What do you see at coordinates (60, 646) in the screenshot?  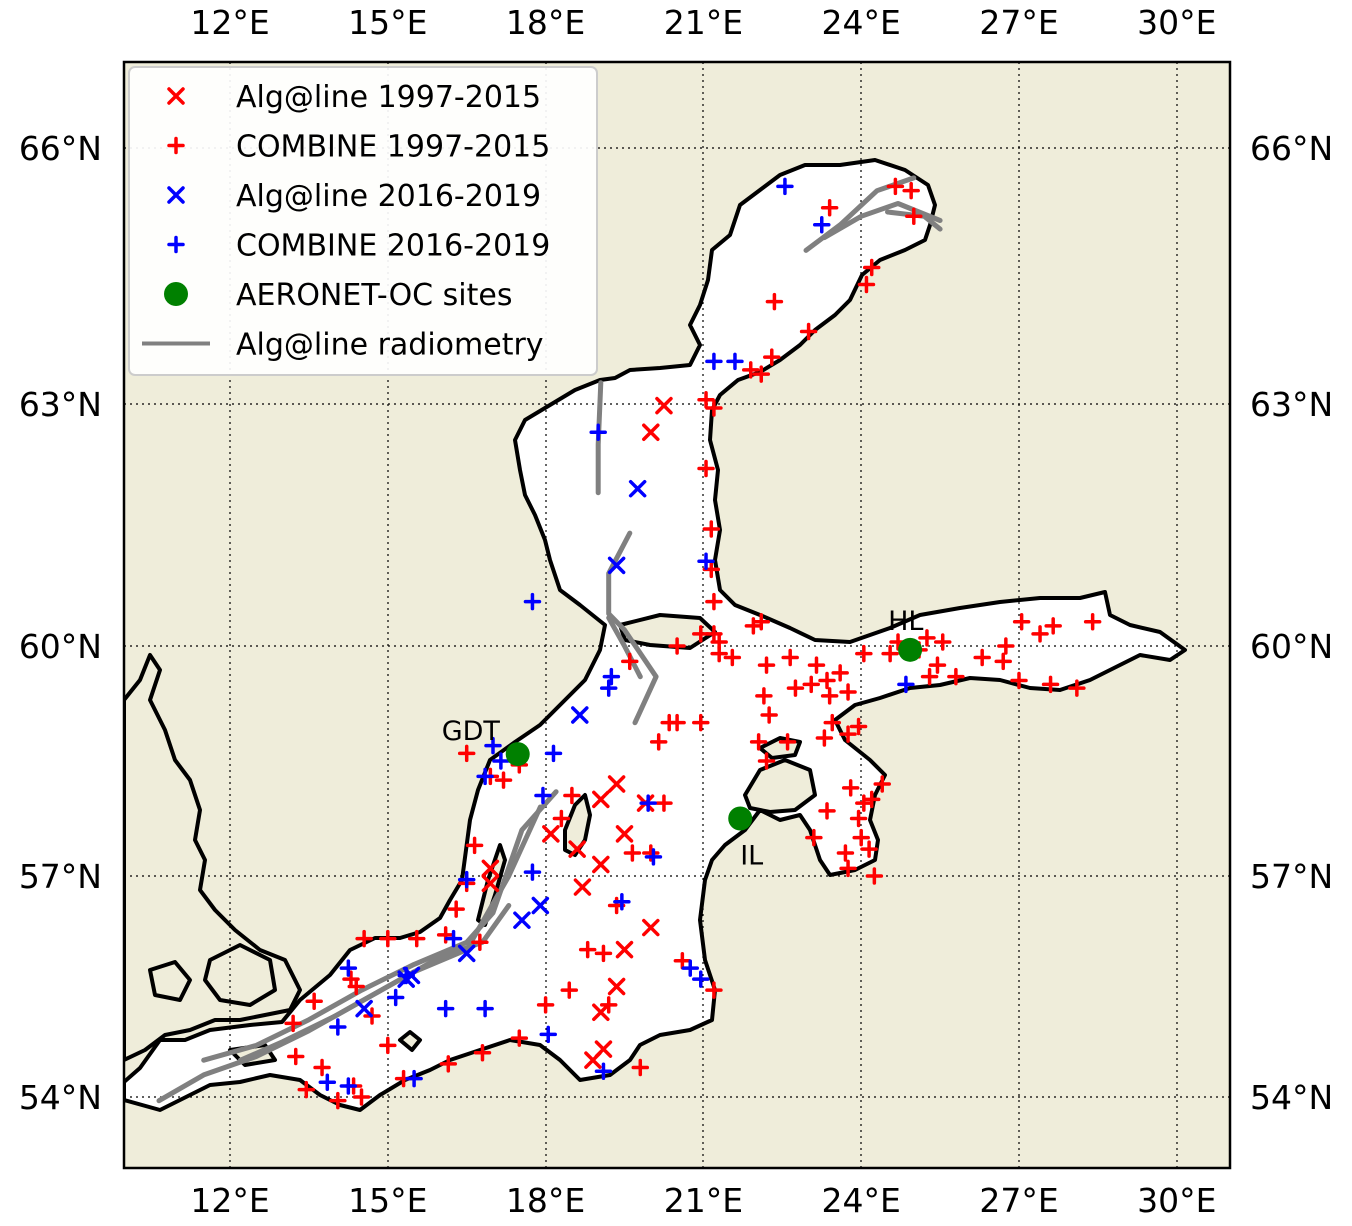 I see `lat-tick-left-60: 60°N` at bounding box center [60, 646].